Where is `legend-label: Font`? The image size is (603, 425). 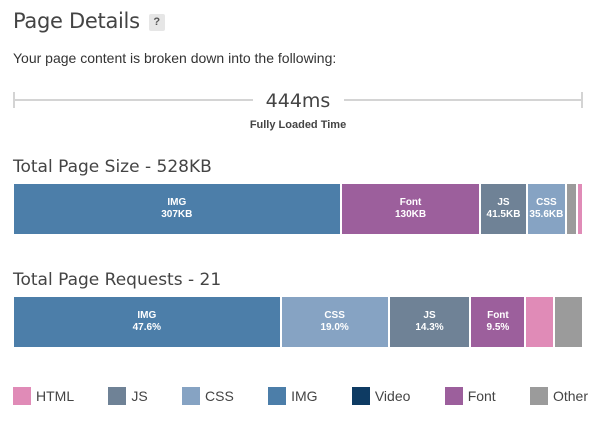 legend-label: Font is located at coordinates (481, 396).